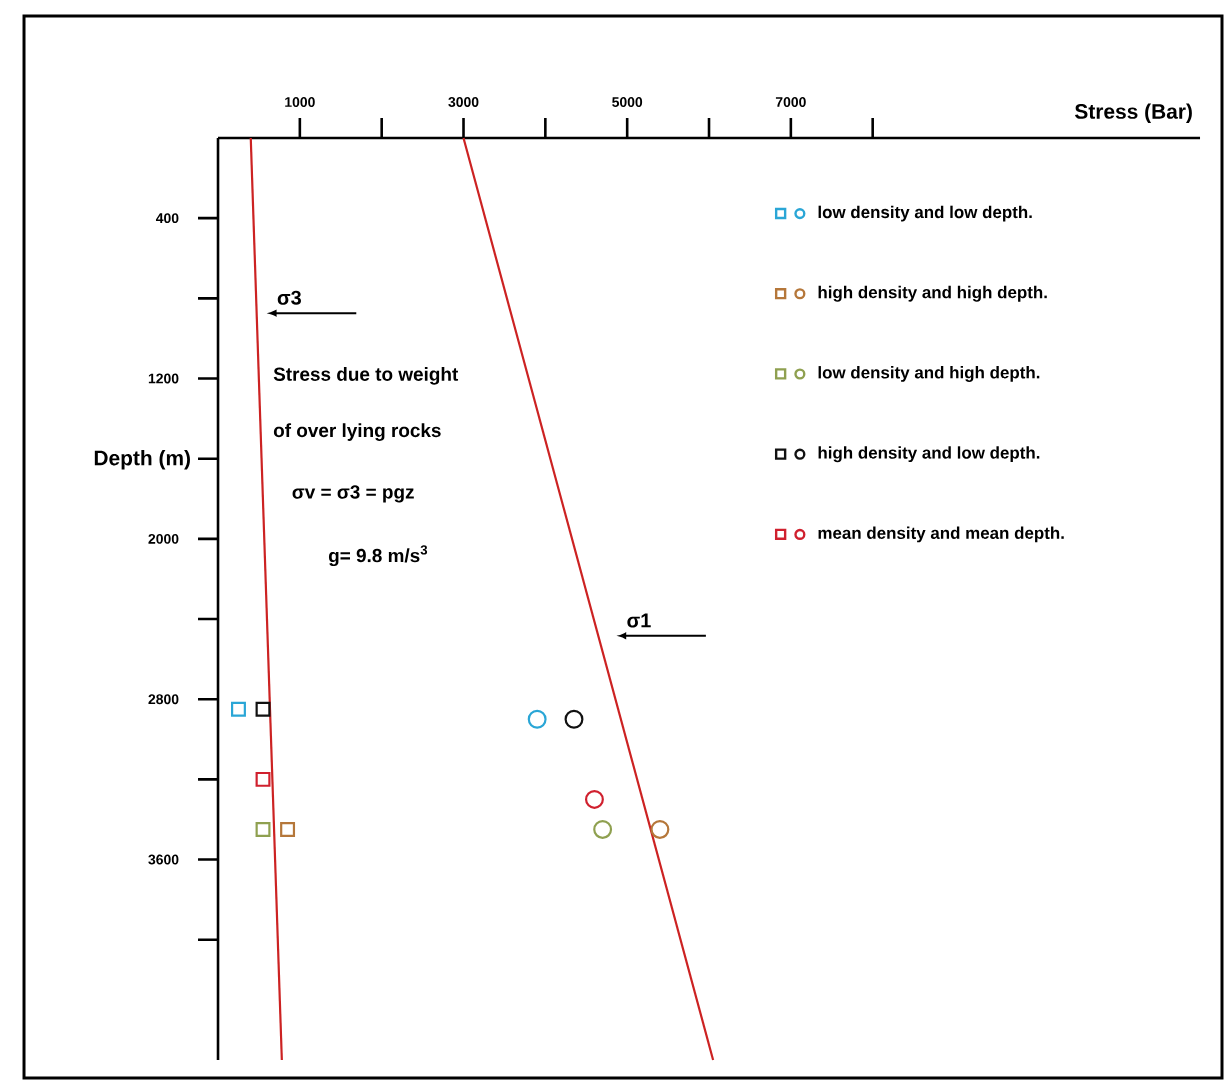 This screenshot has height=1090, width=1230. What do you see at coordinates (1133, 113) in the screenshot?
I see `x-axis-title: Stress (Bar)` at bounding box center [1133, 113].